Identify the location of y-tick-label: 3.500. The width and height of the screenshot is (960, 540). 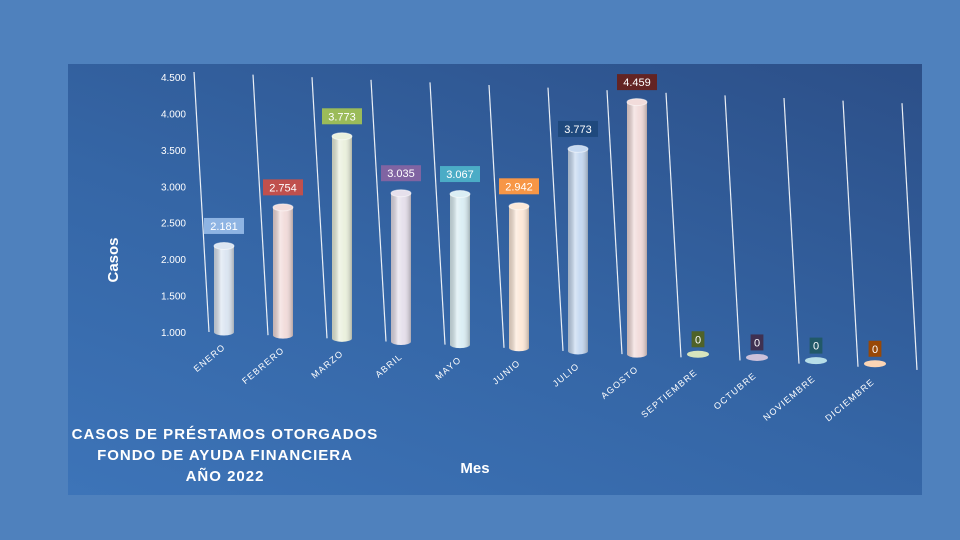
(173, 151).